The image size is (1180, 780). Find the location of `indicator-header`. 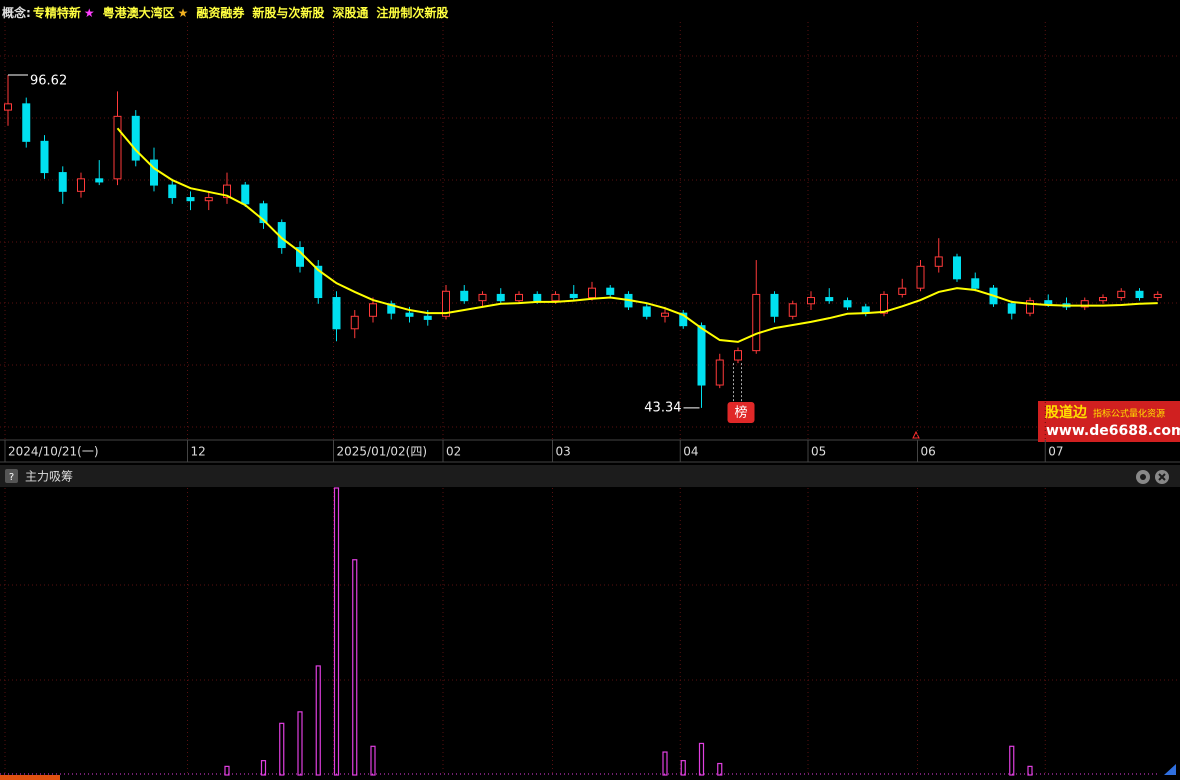

indicator-header is located at coordinates (590, 476).